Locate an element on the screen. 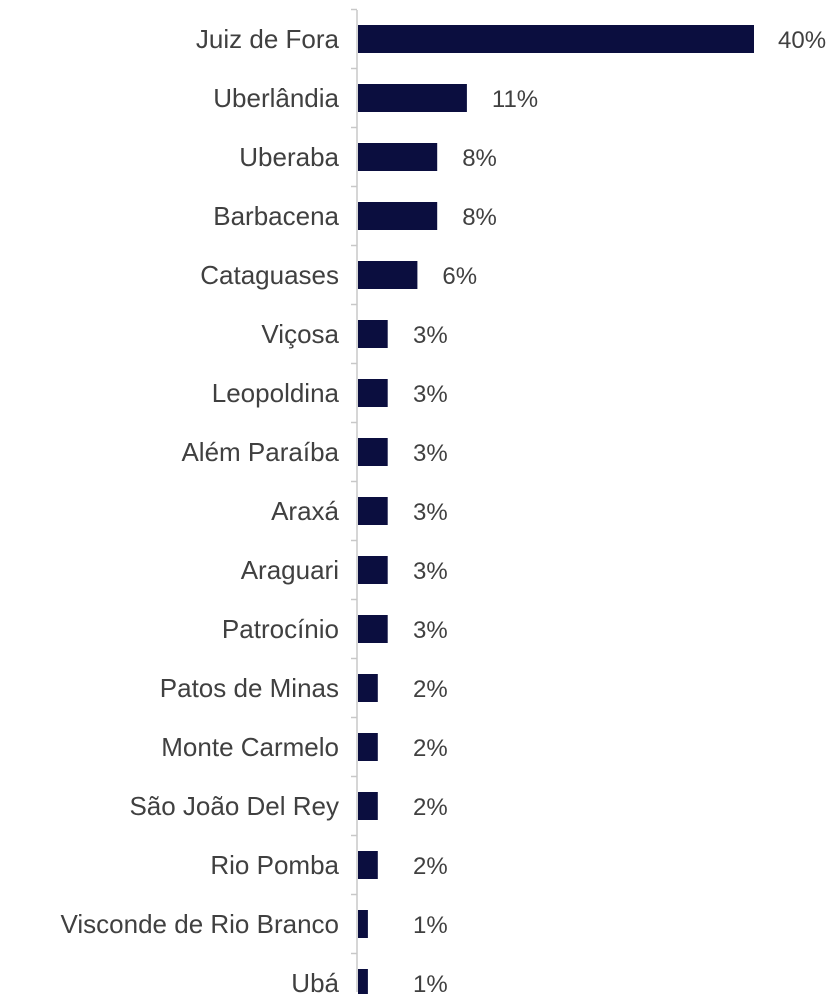 The height and width of the screenshot is (994, 830). value-label: 11% is located at coordinates (515, 99).